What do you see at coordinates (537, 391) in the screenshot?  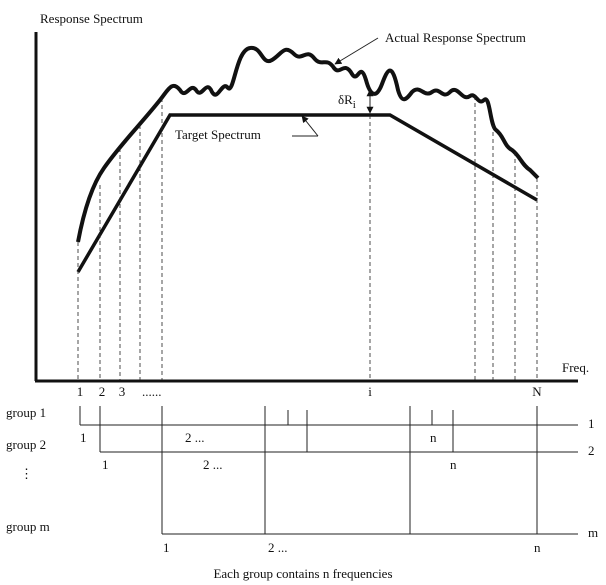 I see `tick-label: N` at bounding box center [537, 391].